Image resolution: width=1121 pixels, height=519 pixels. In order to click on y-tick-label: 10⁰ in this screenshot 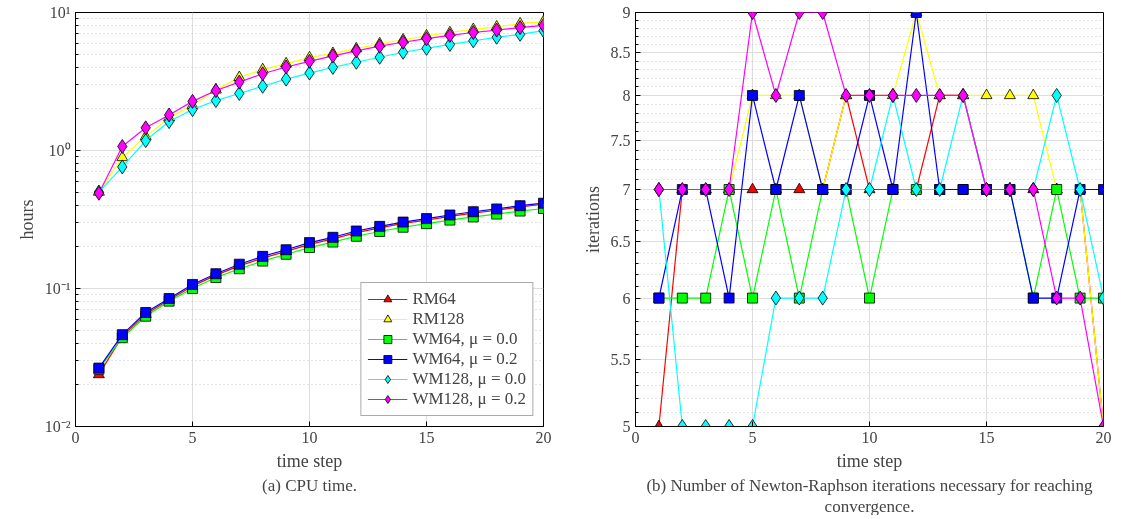, I will do `click(59, 150)`.